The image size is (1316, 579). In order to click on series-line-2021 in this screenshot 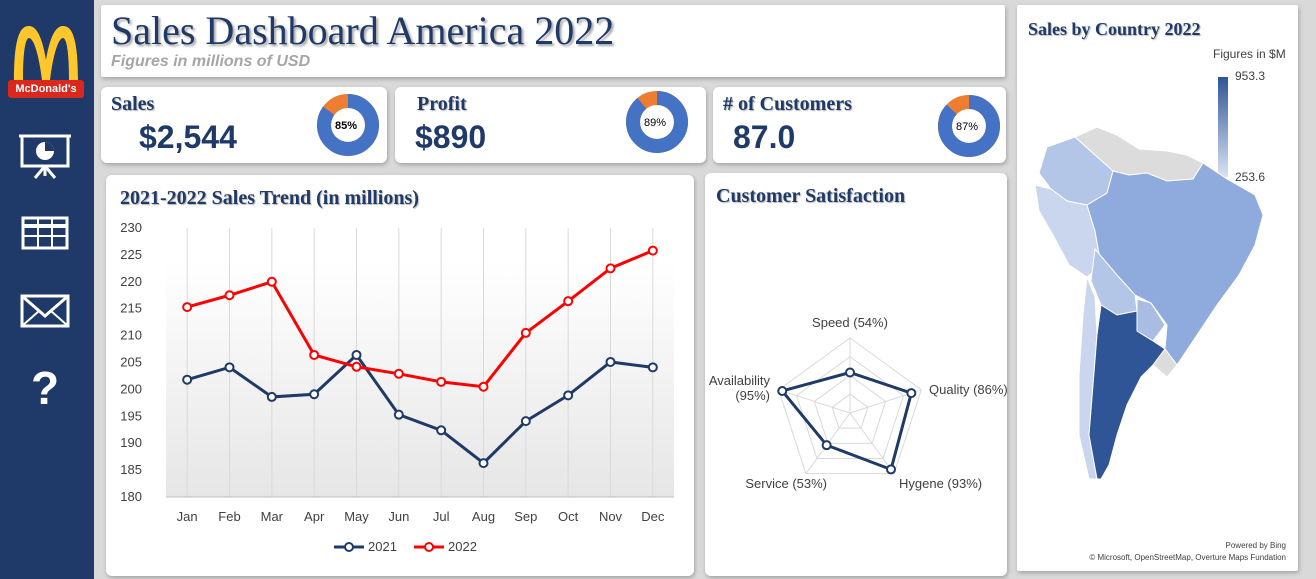, I will do `click(420, 409)`.